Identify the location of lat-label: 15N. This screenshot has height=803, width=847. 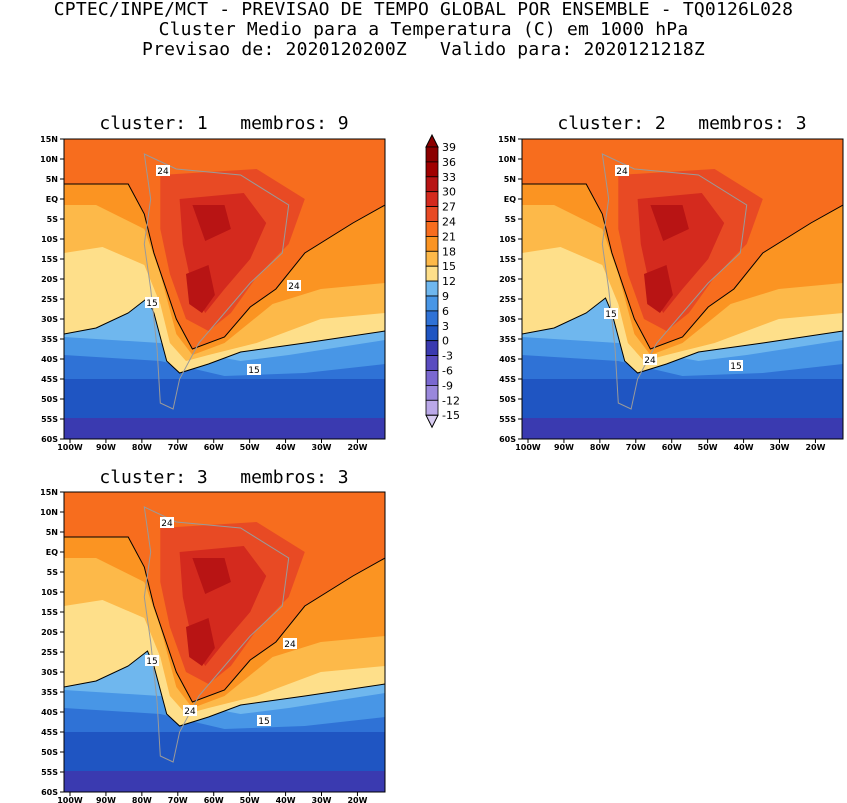
(49, 139).